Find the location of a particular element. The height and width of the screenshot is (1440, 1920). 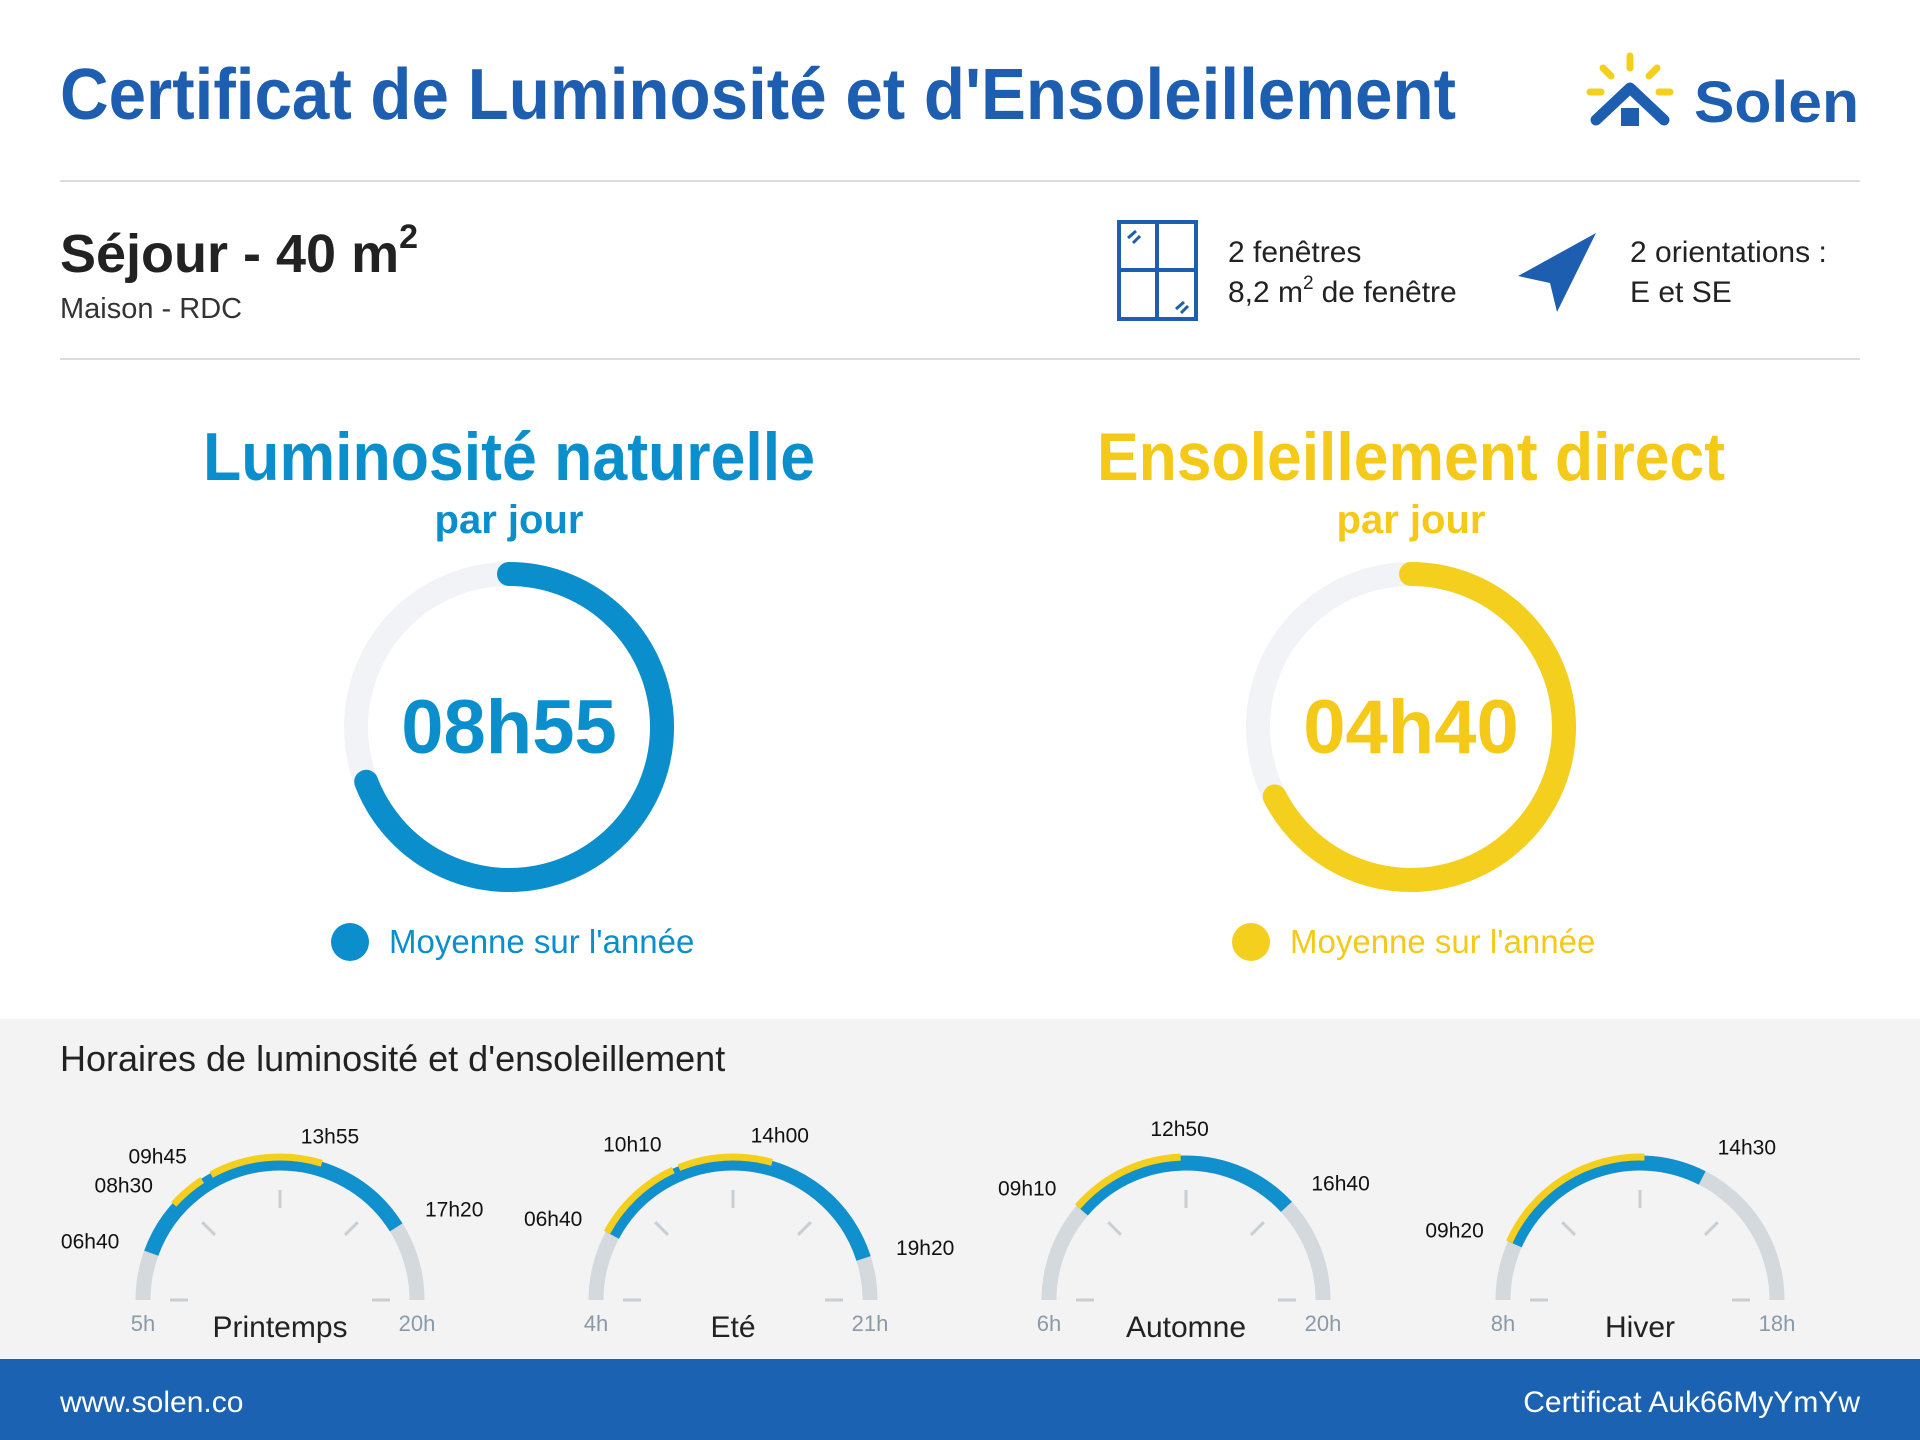

footer-certificate: Certificat Auk66MyYmYw is located at coordinates (1691, 1402).